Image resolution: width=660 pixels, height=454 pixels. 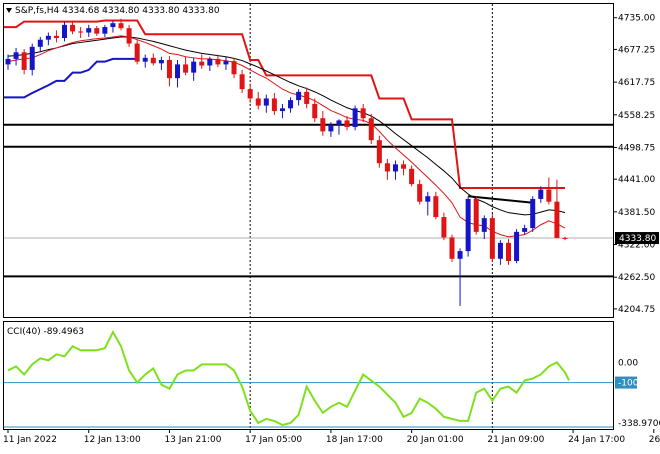 I want to click on time-tick-label: 13 Jan 21:00, so click(x=192, y=440).